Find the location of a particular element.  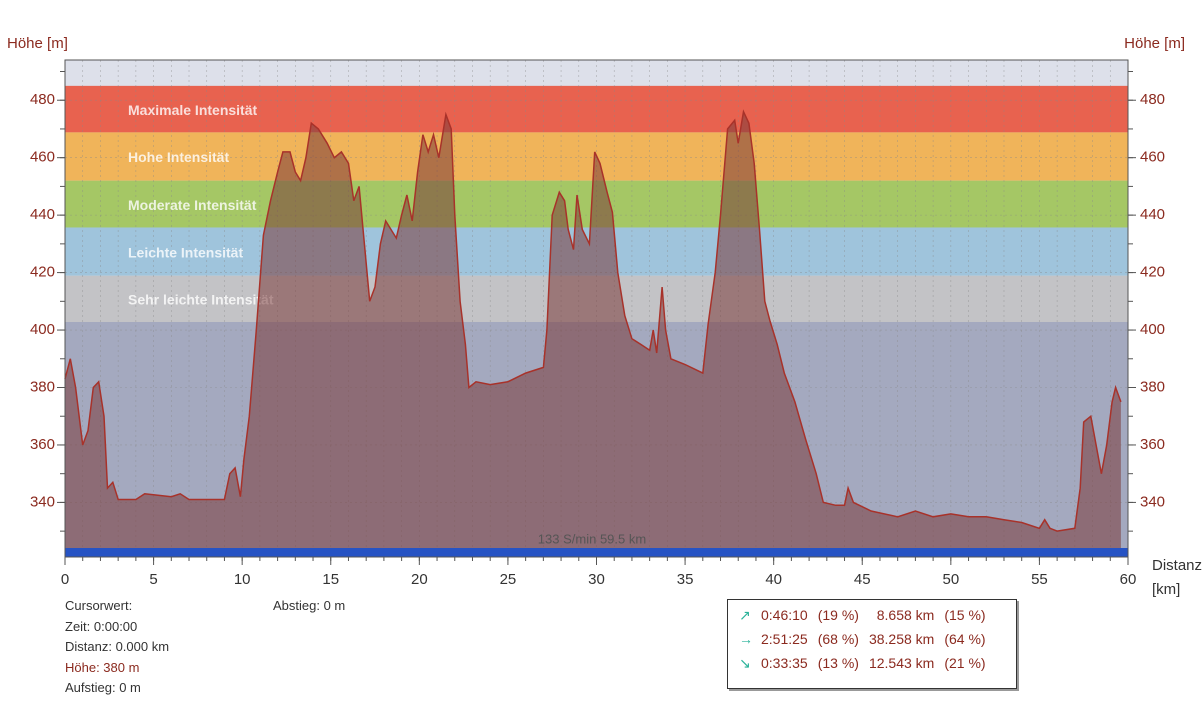

y-tick-label: 480 is located at coordinates (42, 99).